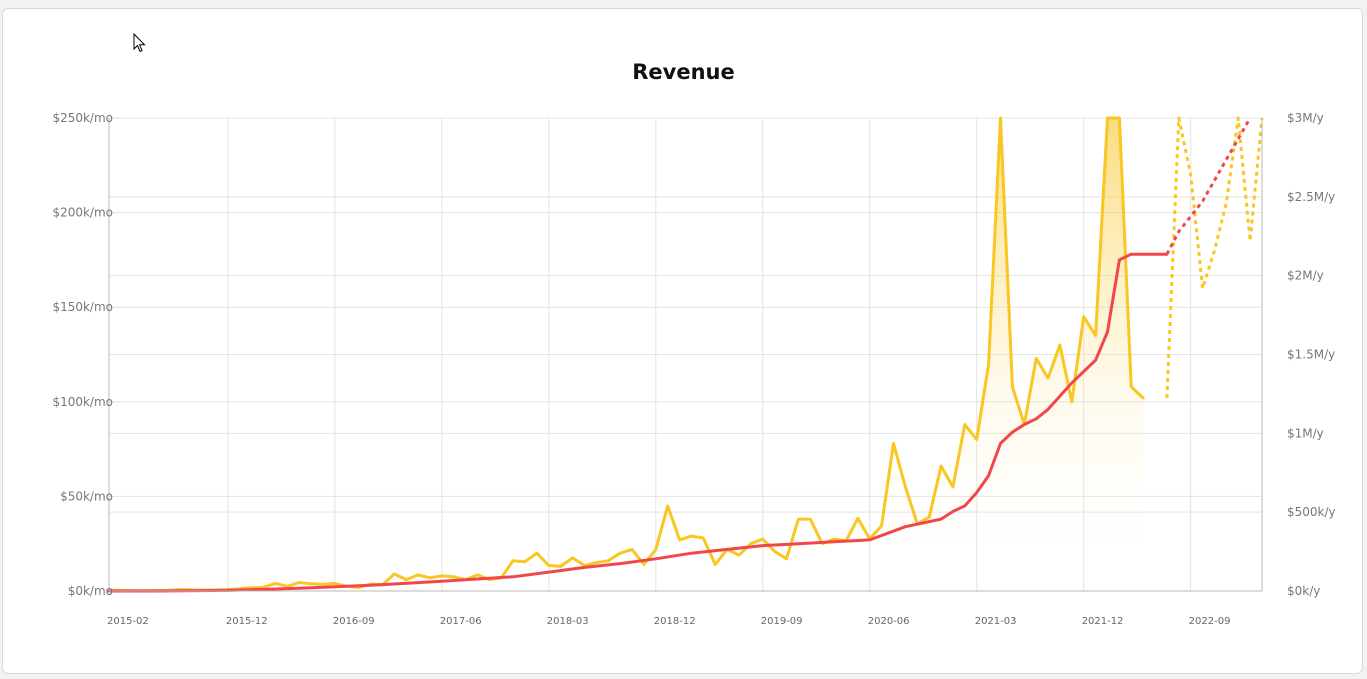 This screenshot has width=1367, height=679. Describe the element at coordinates (86, 496) in the screenshot. I see `y-tick-label-left: $50k/mo` at that location.